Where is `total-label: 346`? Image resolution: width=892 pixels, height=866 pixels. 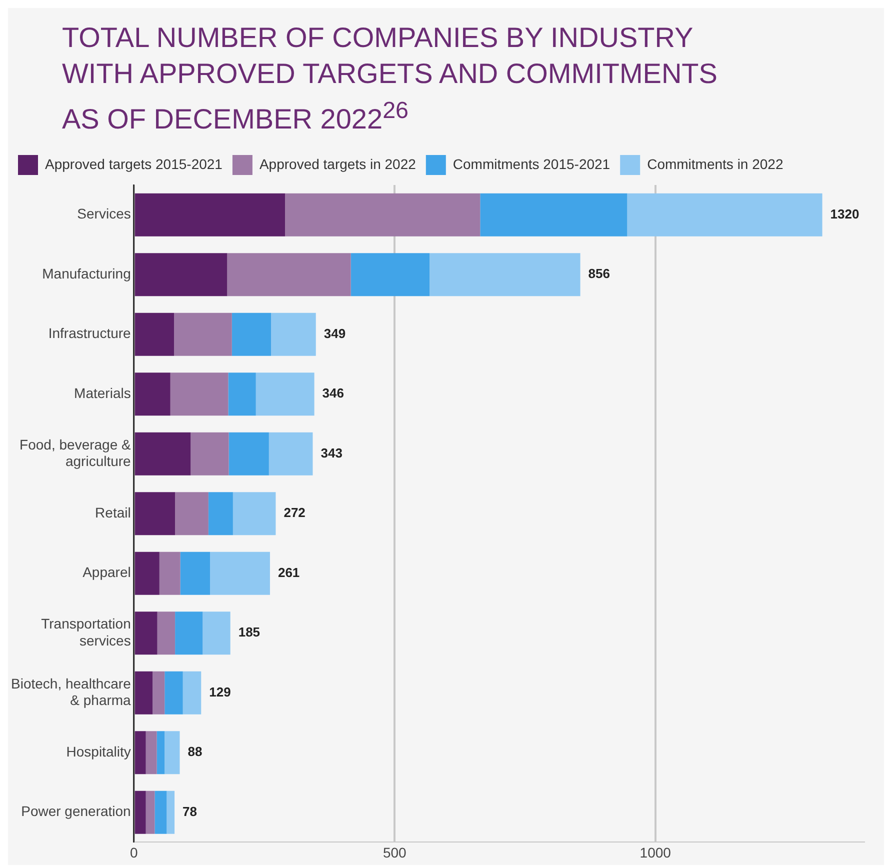 total-label: 346 is located at coordinates (333, 394).